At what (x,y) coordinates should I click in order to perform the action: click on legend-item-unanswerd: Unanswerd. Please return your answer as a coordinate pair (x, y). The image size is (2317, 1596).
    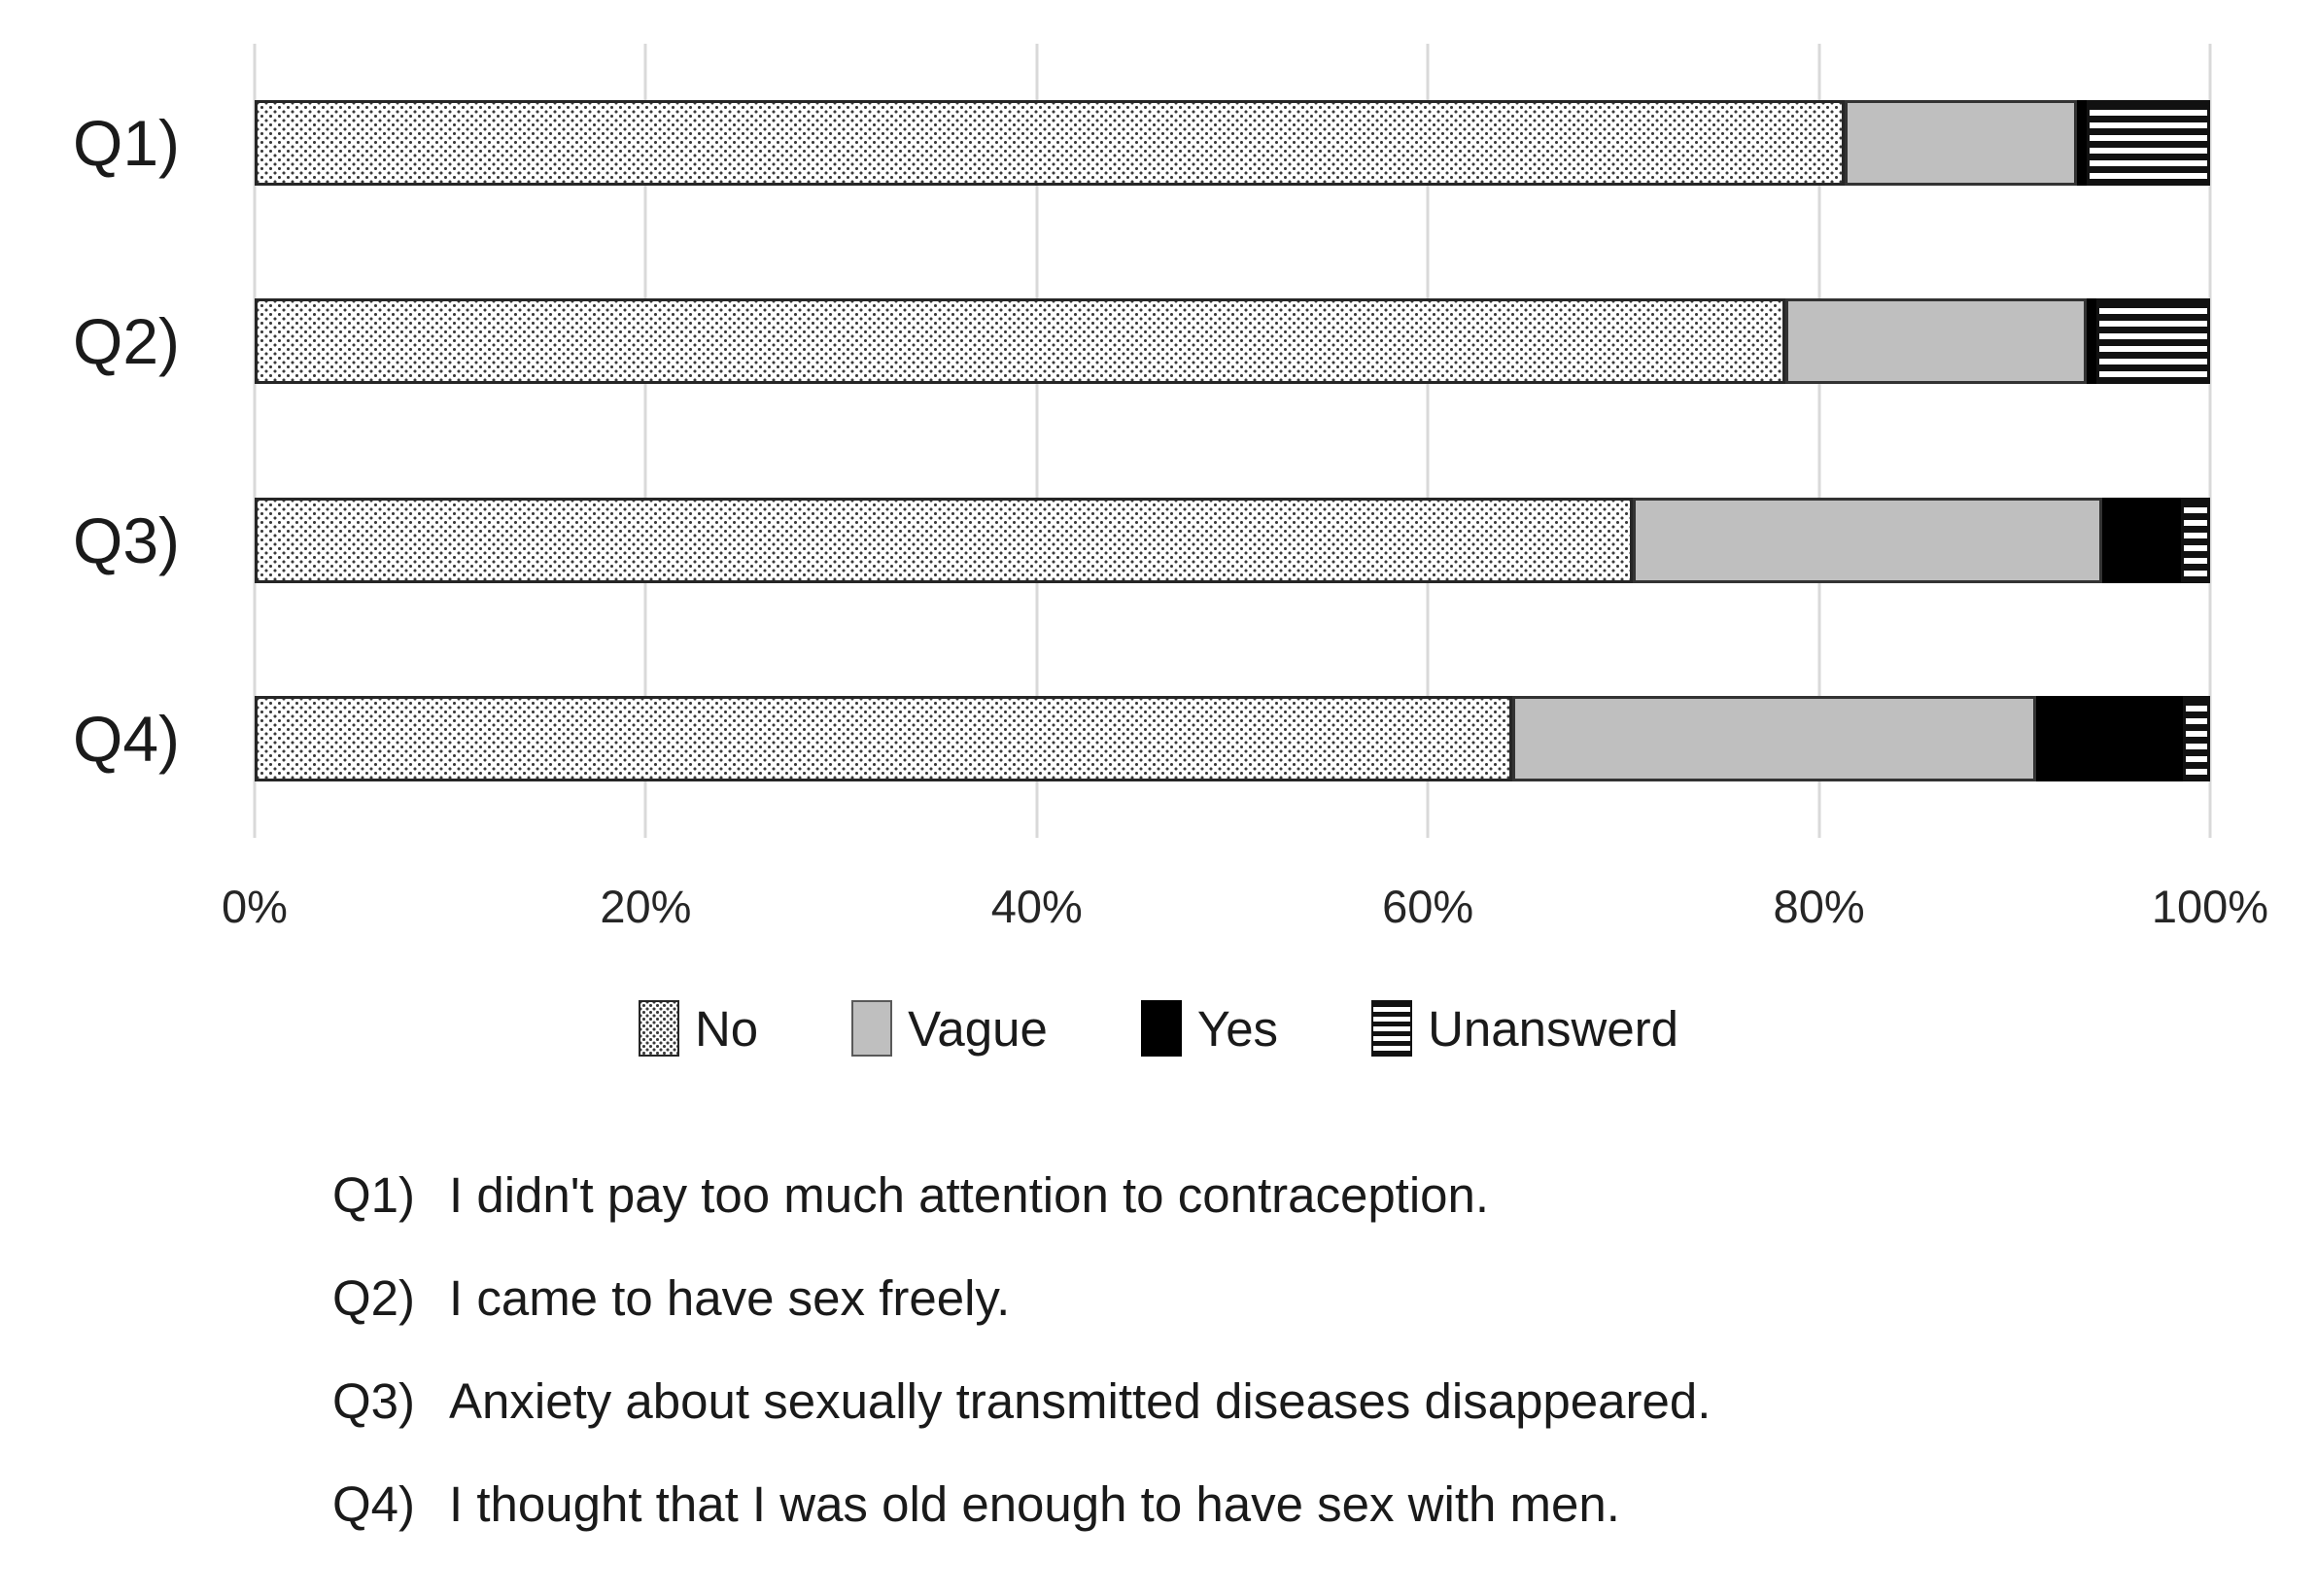
    Looking at the image, I should click on (1524, 1029).